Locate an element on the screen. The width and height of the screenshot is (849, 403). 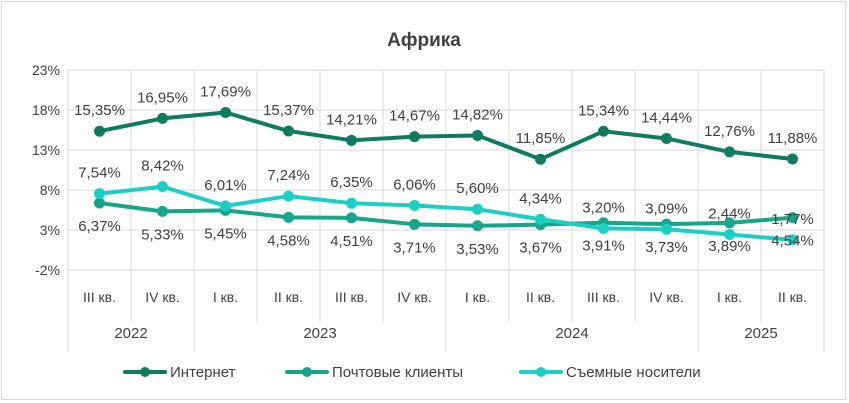
data-label: 3,73% is located at coordinates (666, 247).